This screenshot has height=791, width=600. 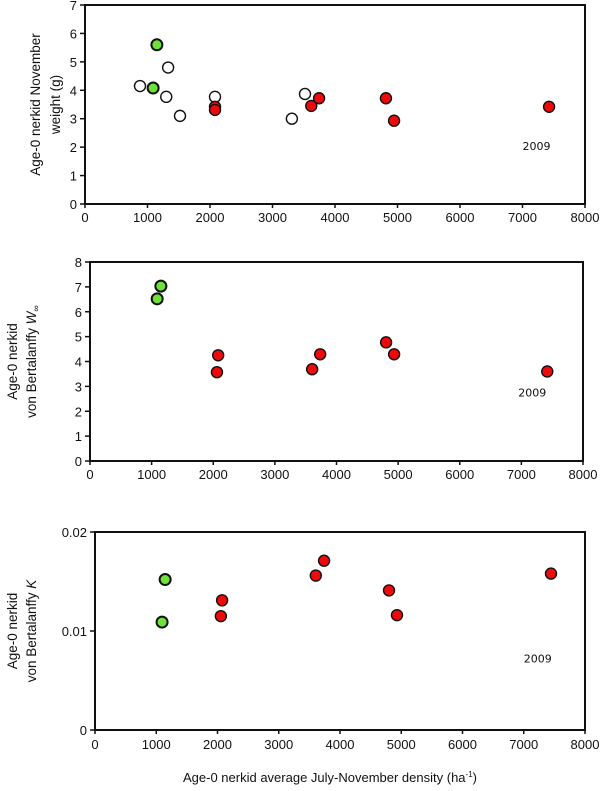 What do you see at coordinates (78, 262) in the screenshot?
I see `y-tick-label: 8` at bounding box center [78, 262].